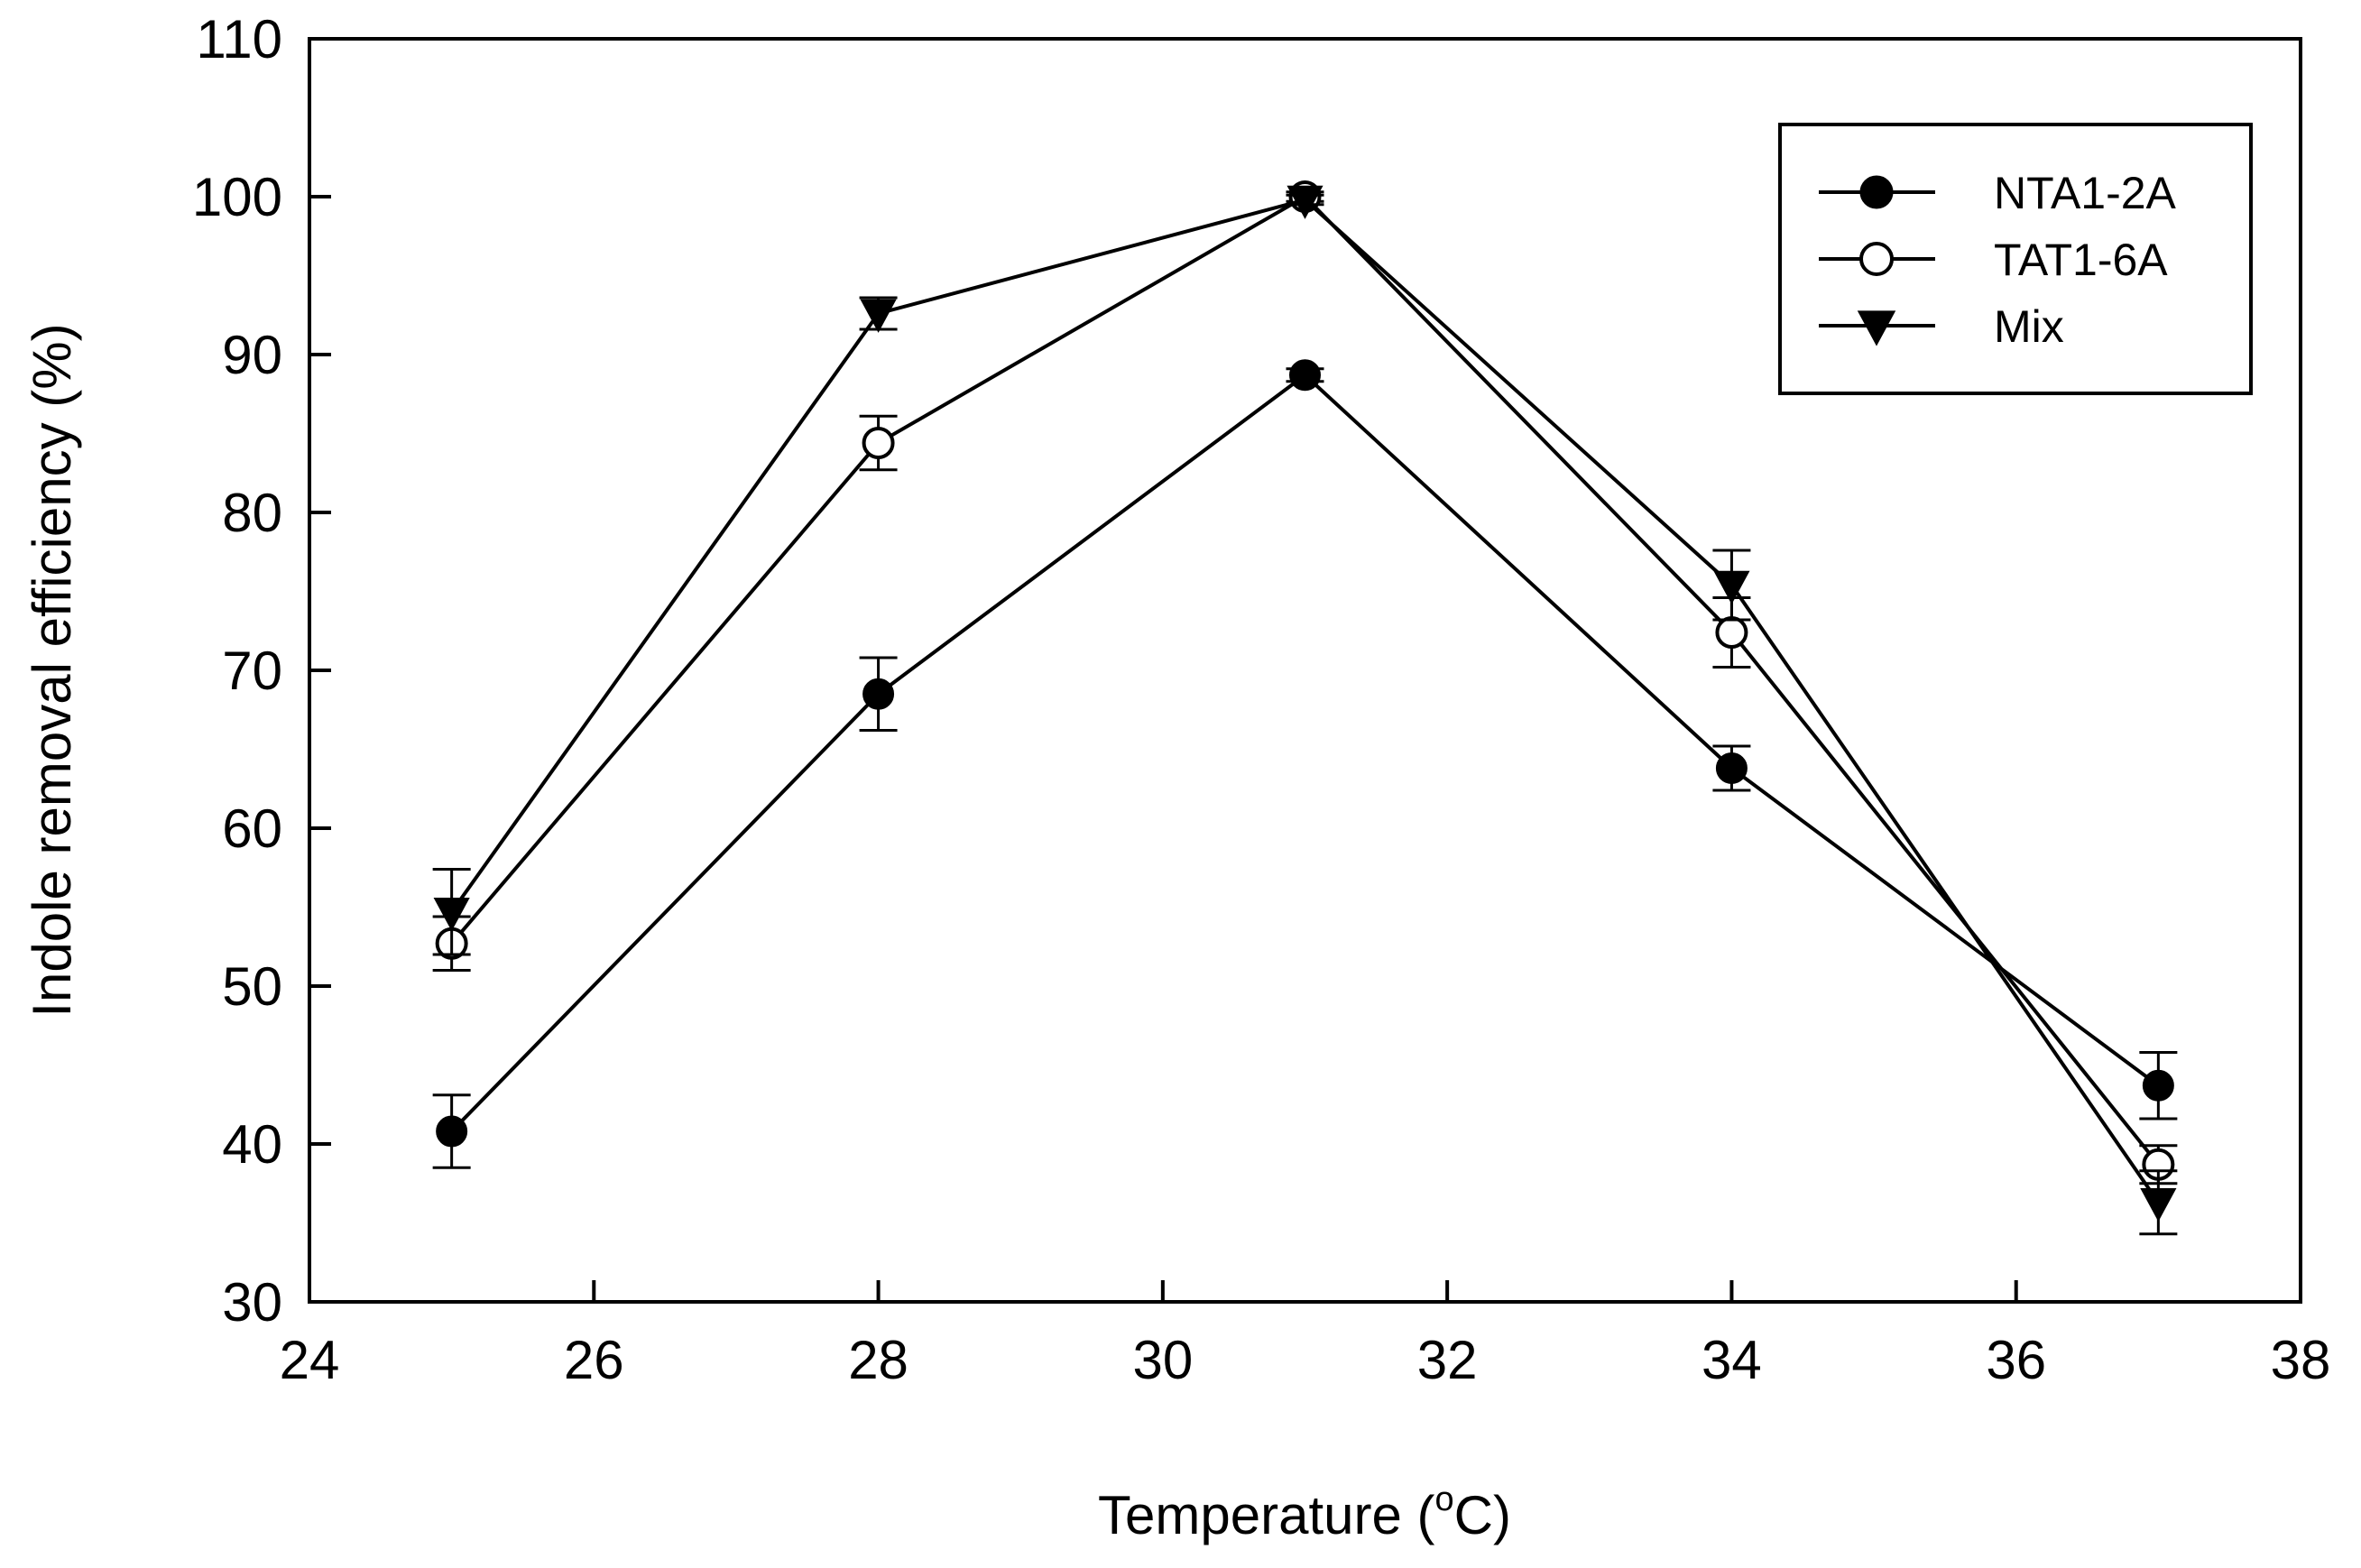 This screenshot has width=2361, height=1568. Describe the element at coordinates (2016, 1360) in the screenshot. I see `x-tick-label: 36` at that location.